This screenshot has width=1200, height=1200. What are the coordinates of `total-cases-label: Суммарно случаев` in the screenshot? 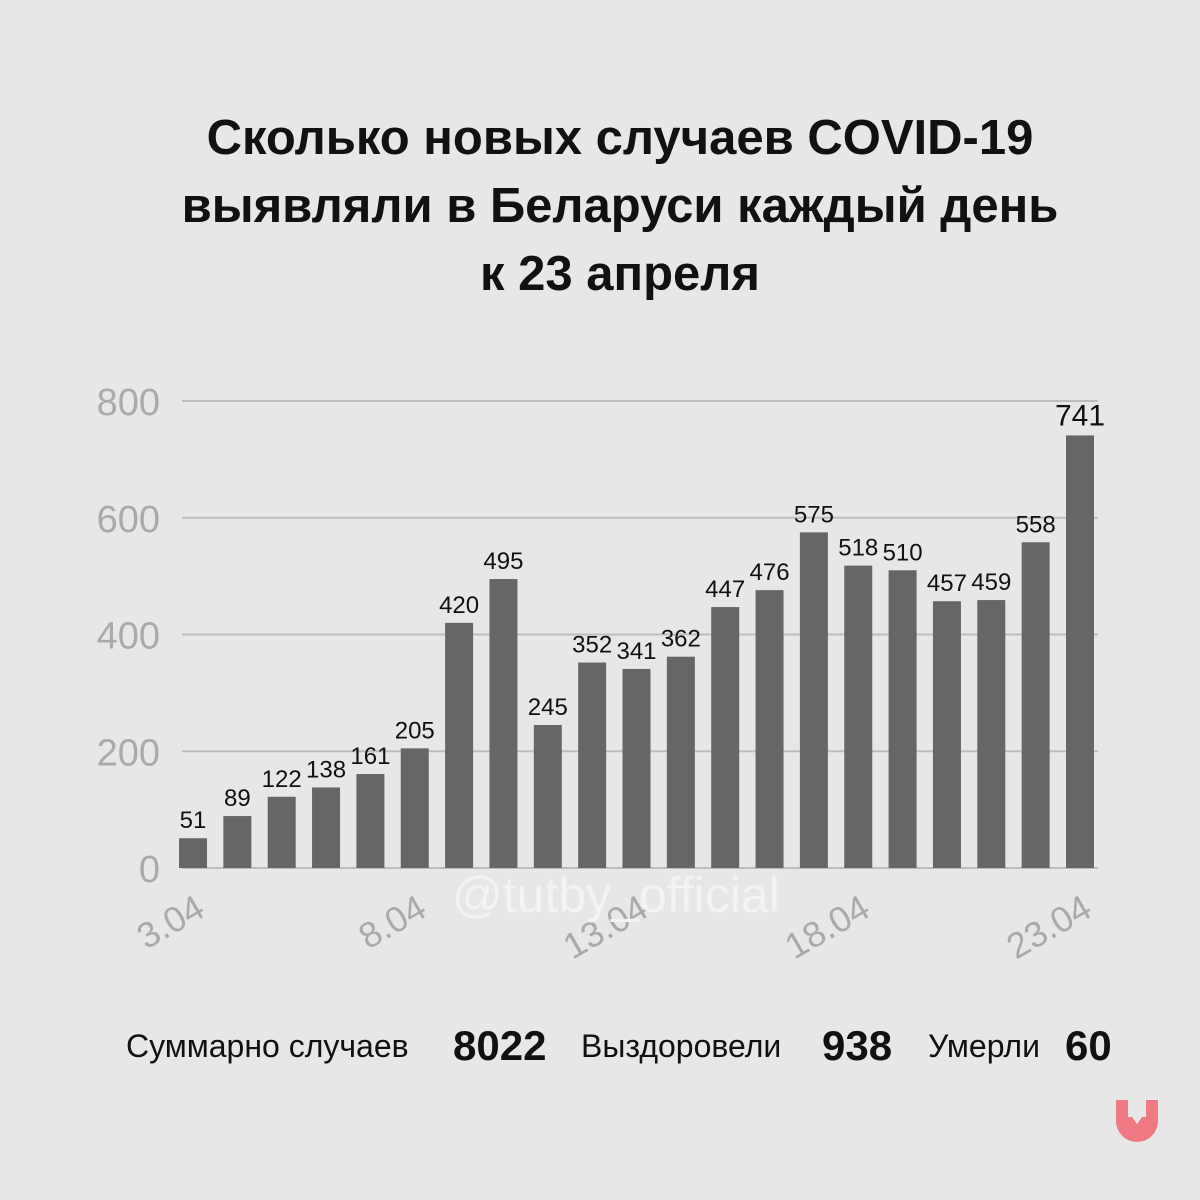 It's located at (267, 1046).